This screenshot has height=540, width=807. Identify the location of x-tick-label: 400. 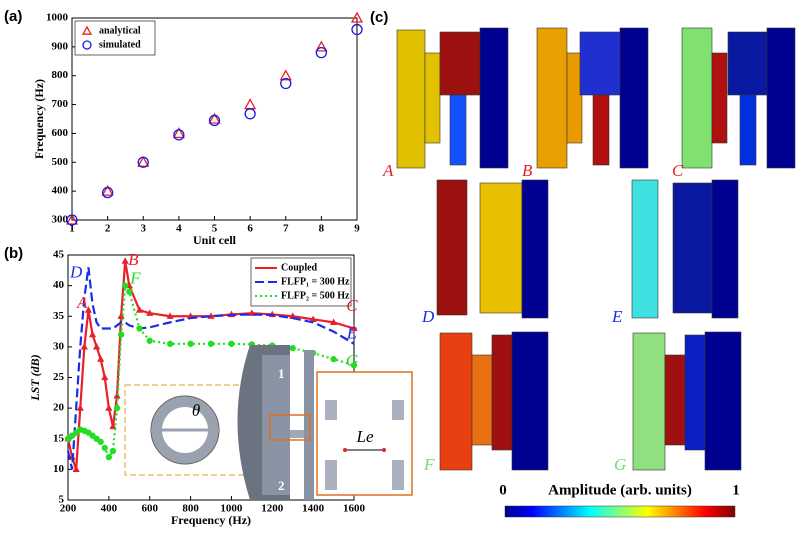
(109, 509).